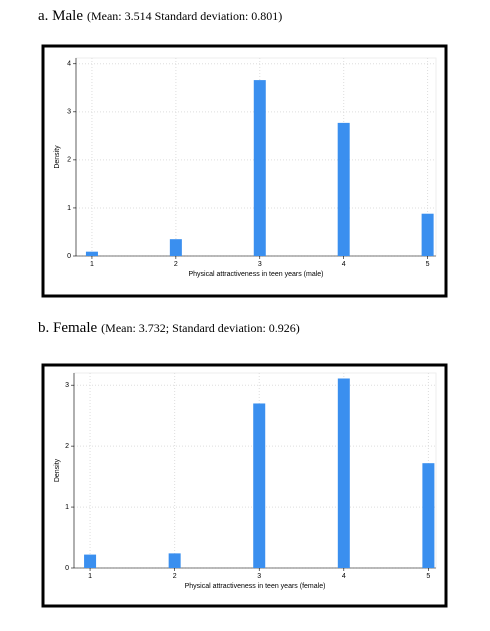 The image size is (490, 631). What do you see at coordinates (184, 16) in the screenshot?
I see `title-stats: (Mean: 3.514 Standard deviation: 0.801)` at bounding box center [184, 16].